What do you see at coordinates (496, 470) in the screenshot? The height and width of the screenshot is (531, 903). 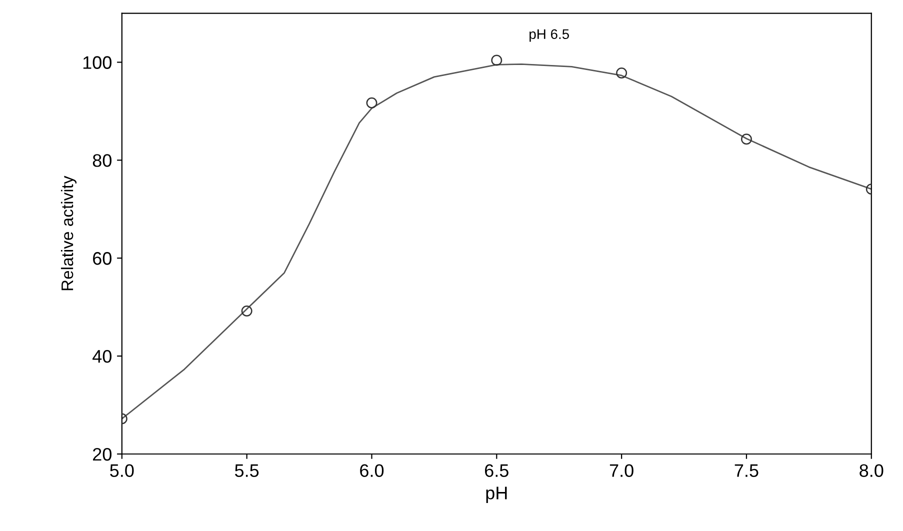 I see `x-tick-label: 6.5` at bounding box center [496, 470].